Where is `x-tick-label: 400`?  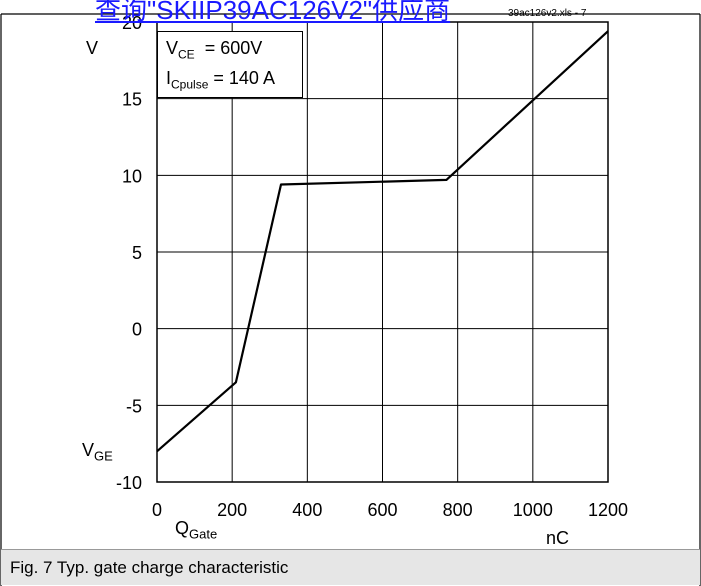
x-tick-label: 400 is located at coordinates (307, 510).